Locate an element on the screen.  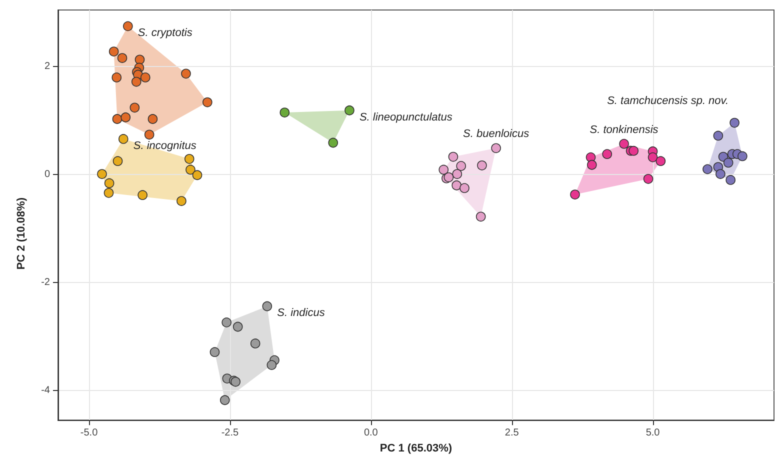
y-axis-title: PC 2 (10.08%) is located at coordinates (22, 233).